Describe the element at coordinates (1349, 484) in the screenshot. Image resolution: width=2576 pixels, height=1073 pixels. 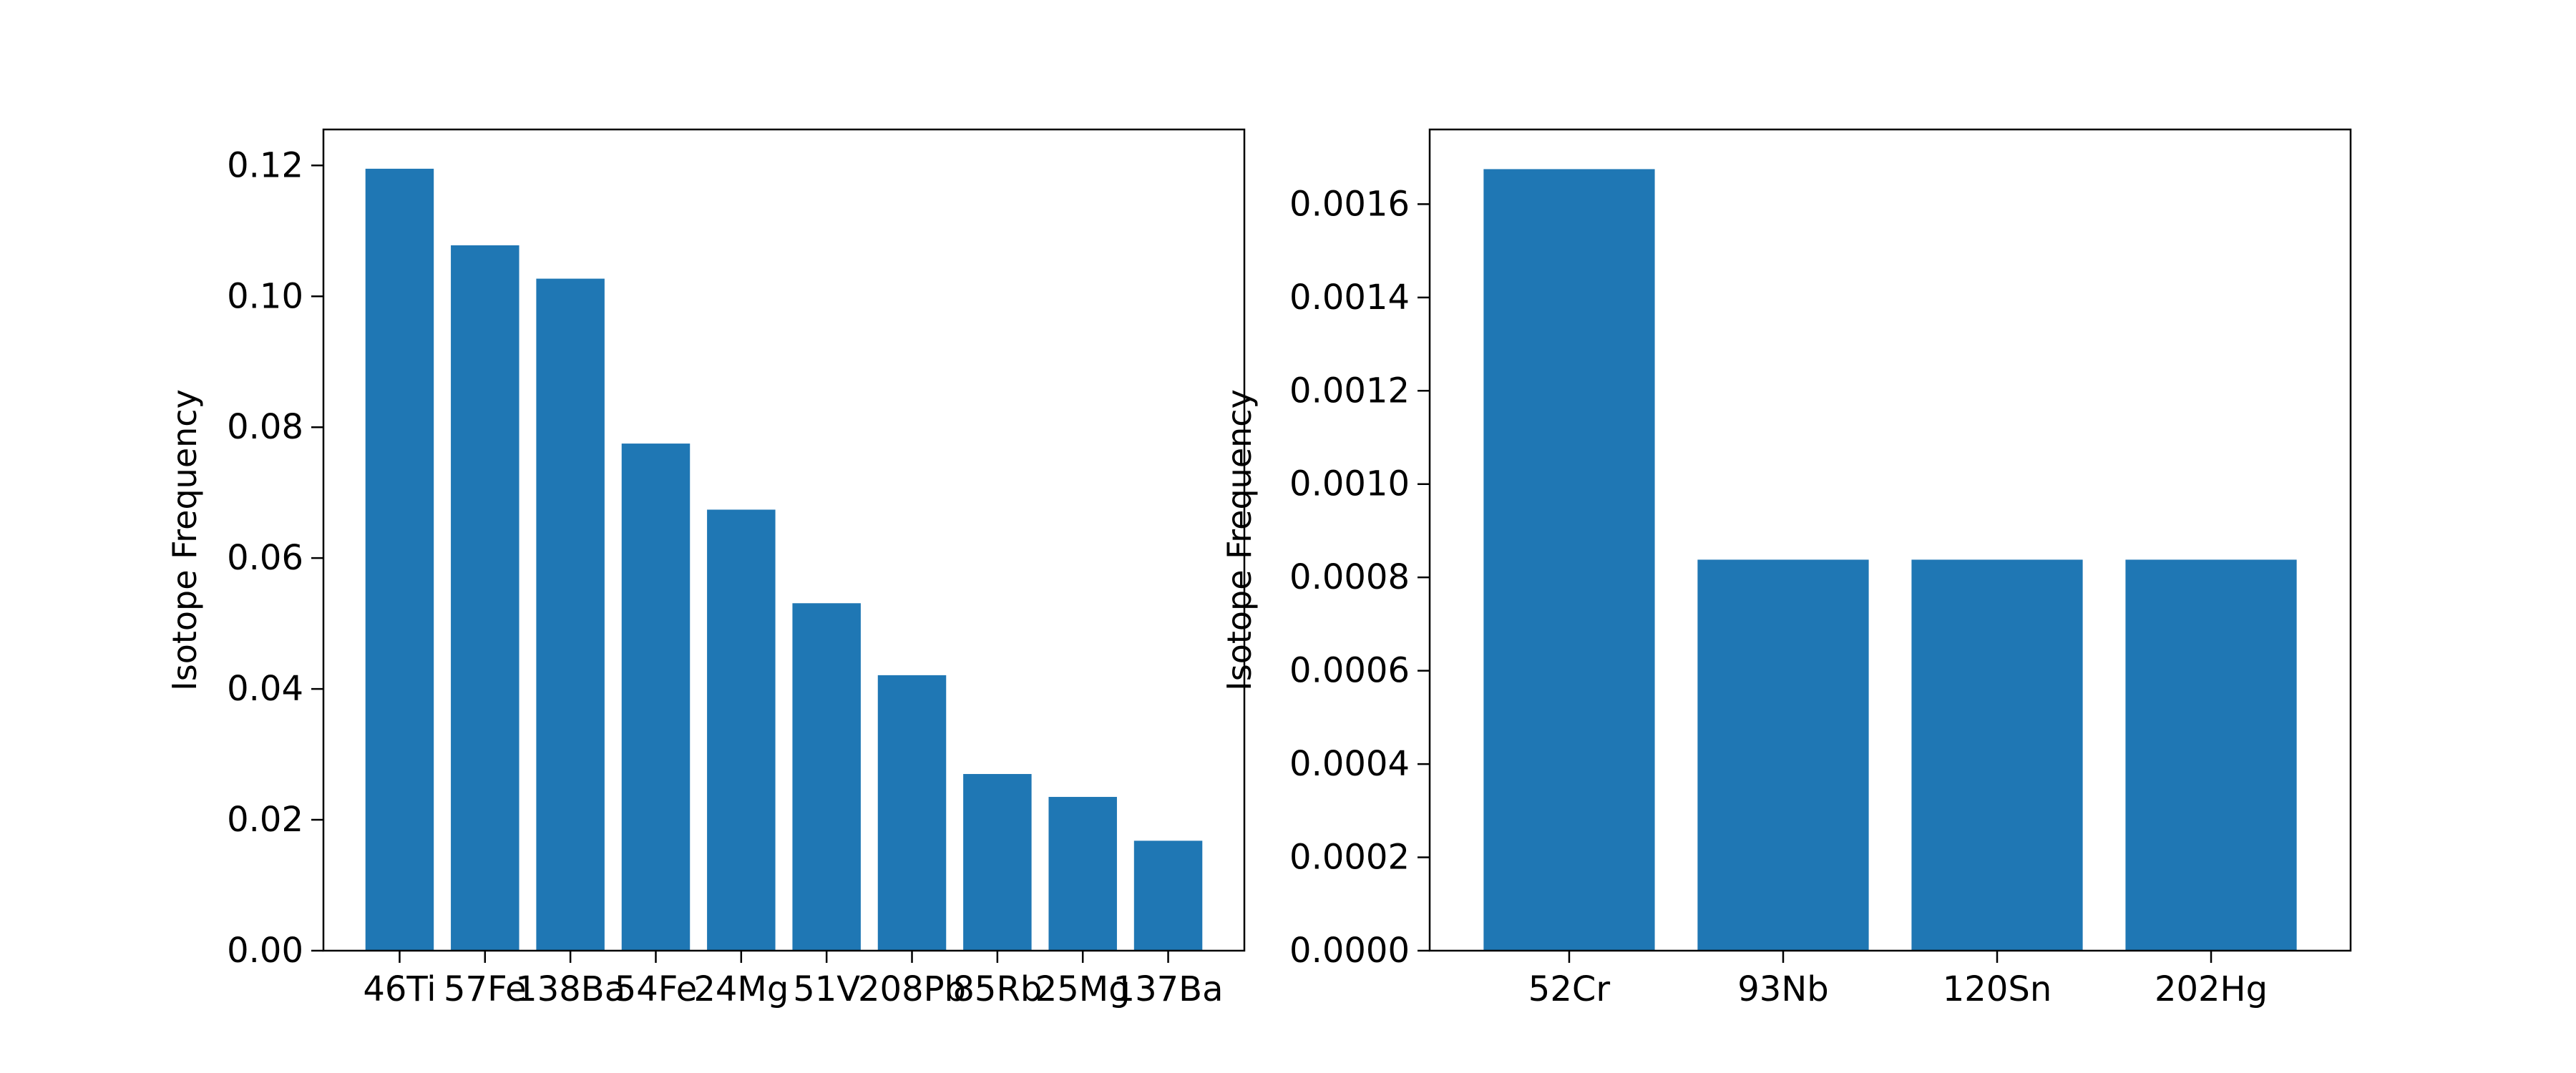
I see `y-tick-label: 0.0010` at that location.